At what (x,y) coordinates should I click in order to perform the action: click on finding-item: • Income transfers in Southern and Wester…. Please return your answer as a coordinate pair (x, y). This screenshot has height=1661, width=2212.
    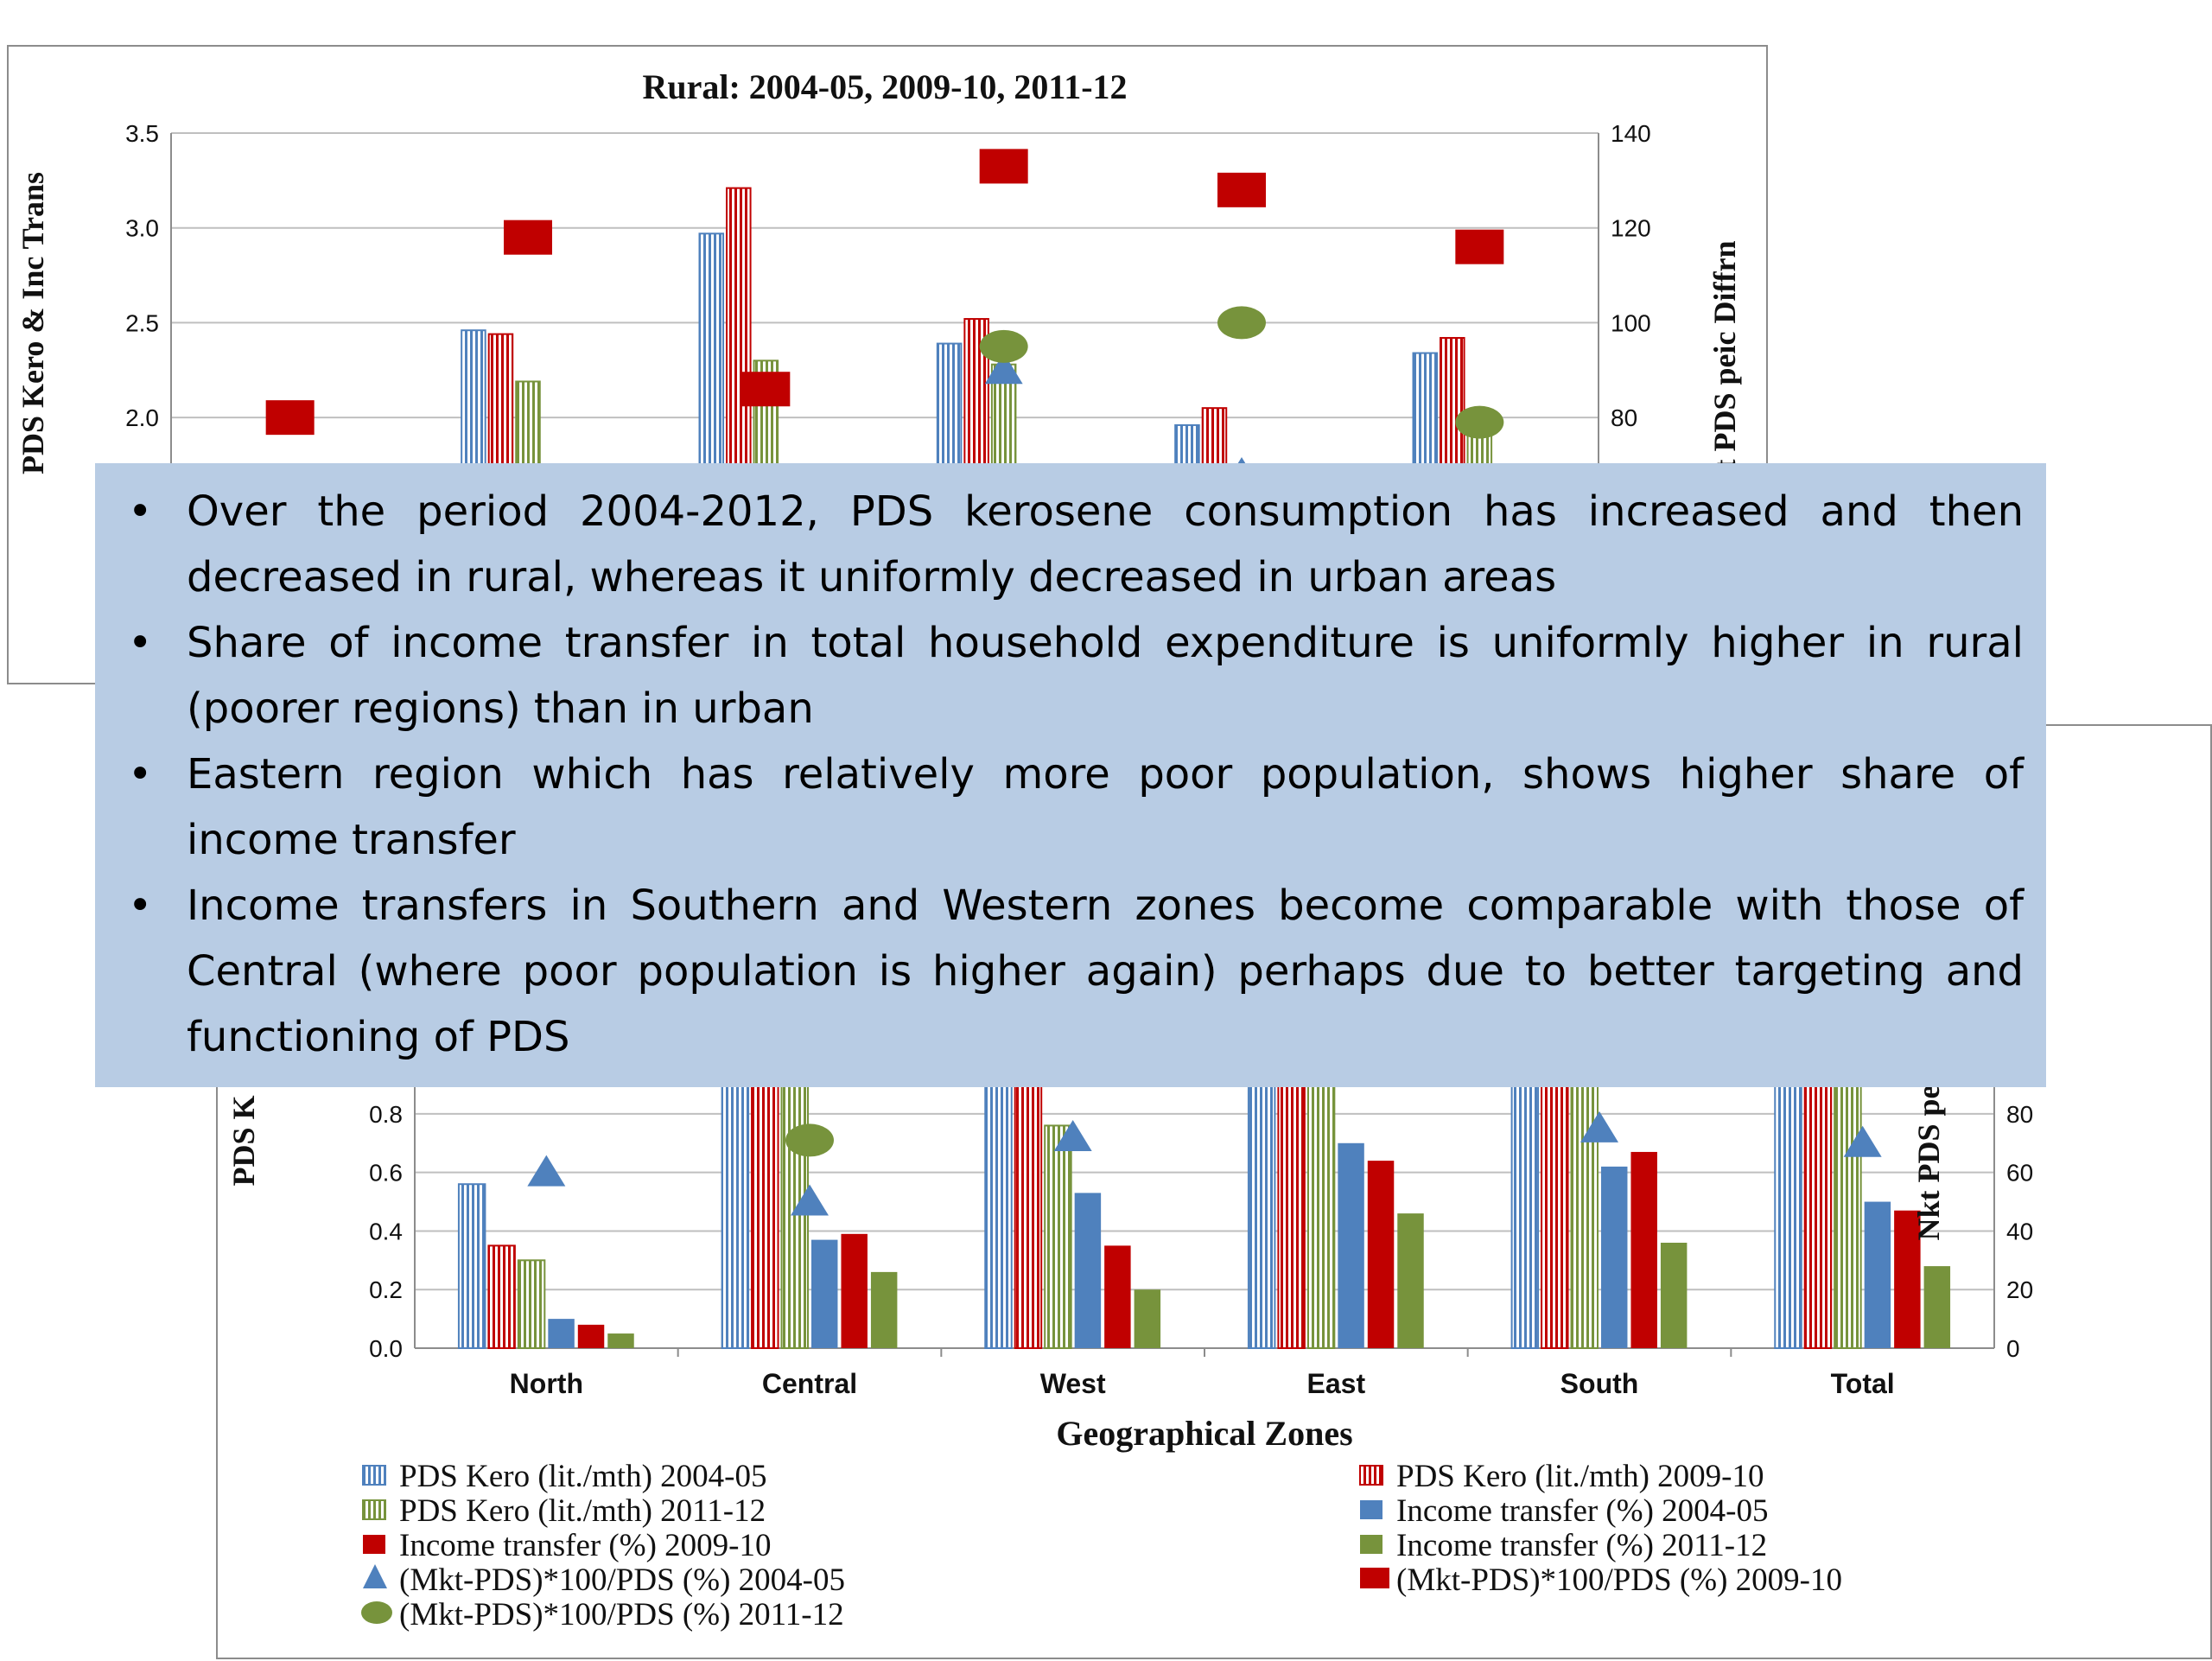
    Looking at the image, I should click on (1071, 971).